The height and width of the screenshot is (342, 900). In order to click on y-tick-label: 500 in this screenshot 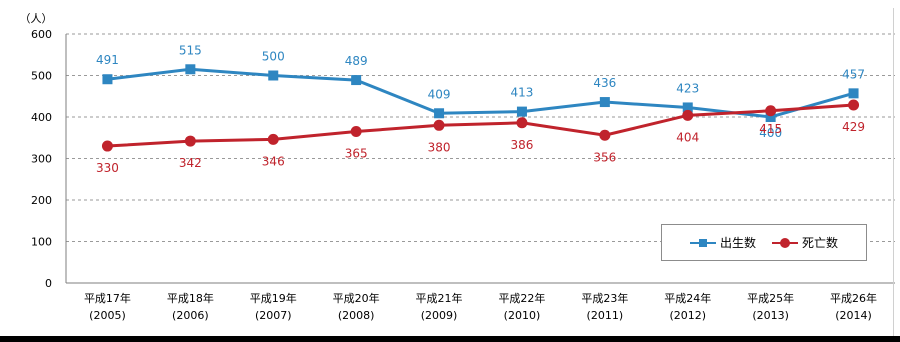, I will do `click(41, 76)`.